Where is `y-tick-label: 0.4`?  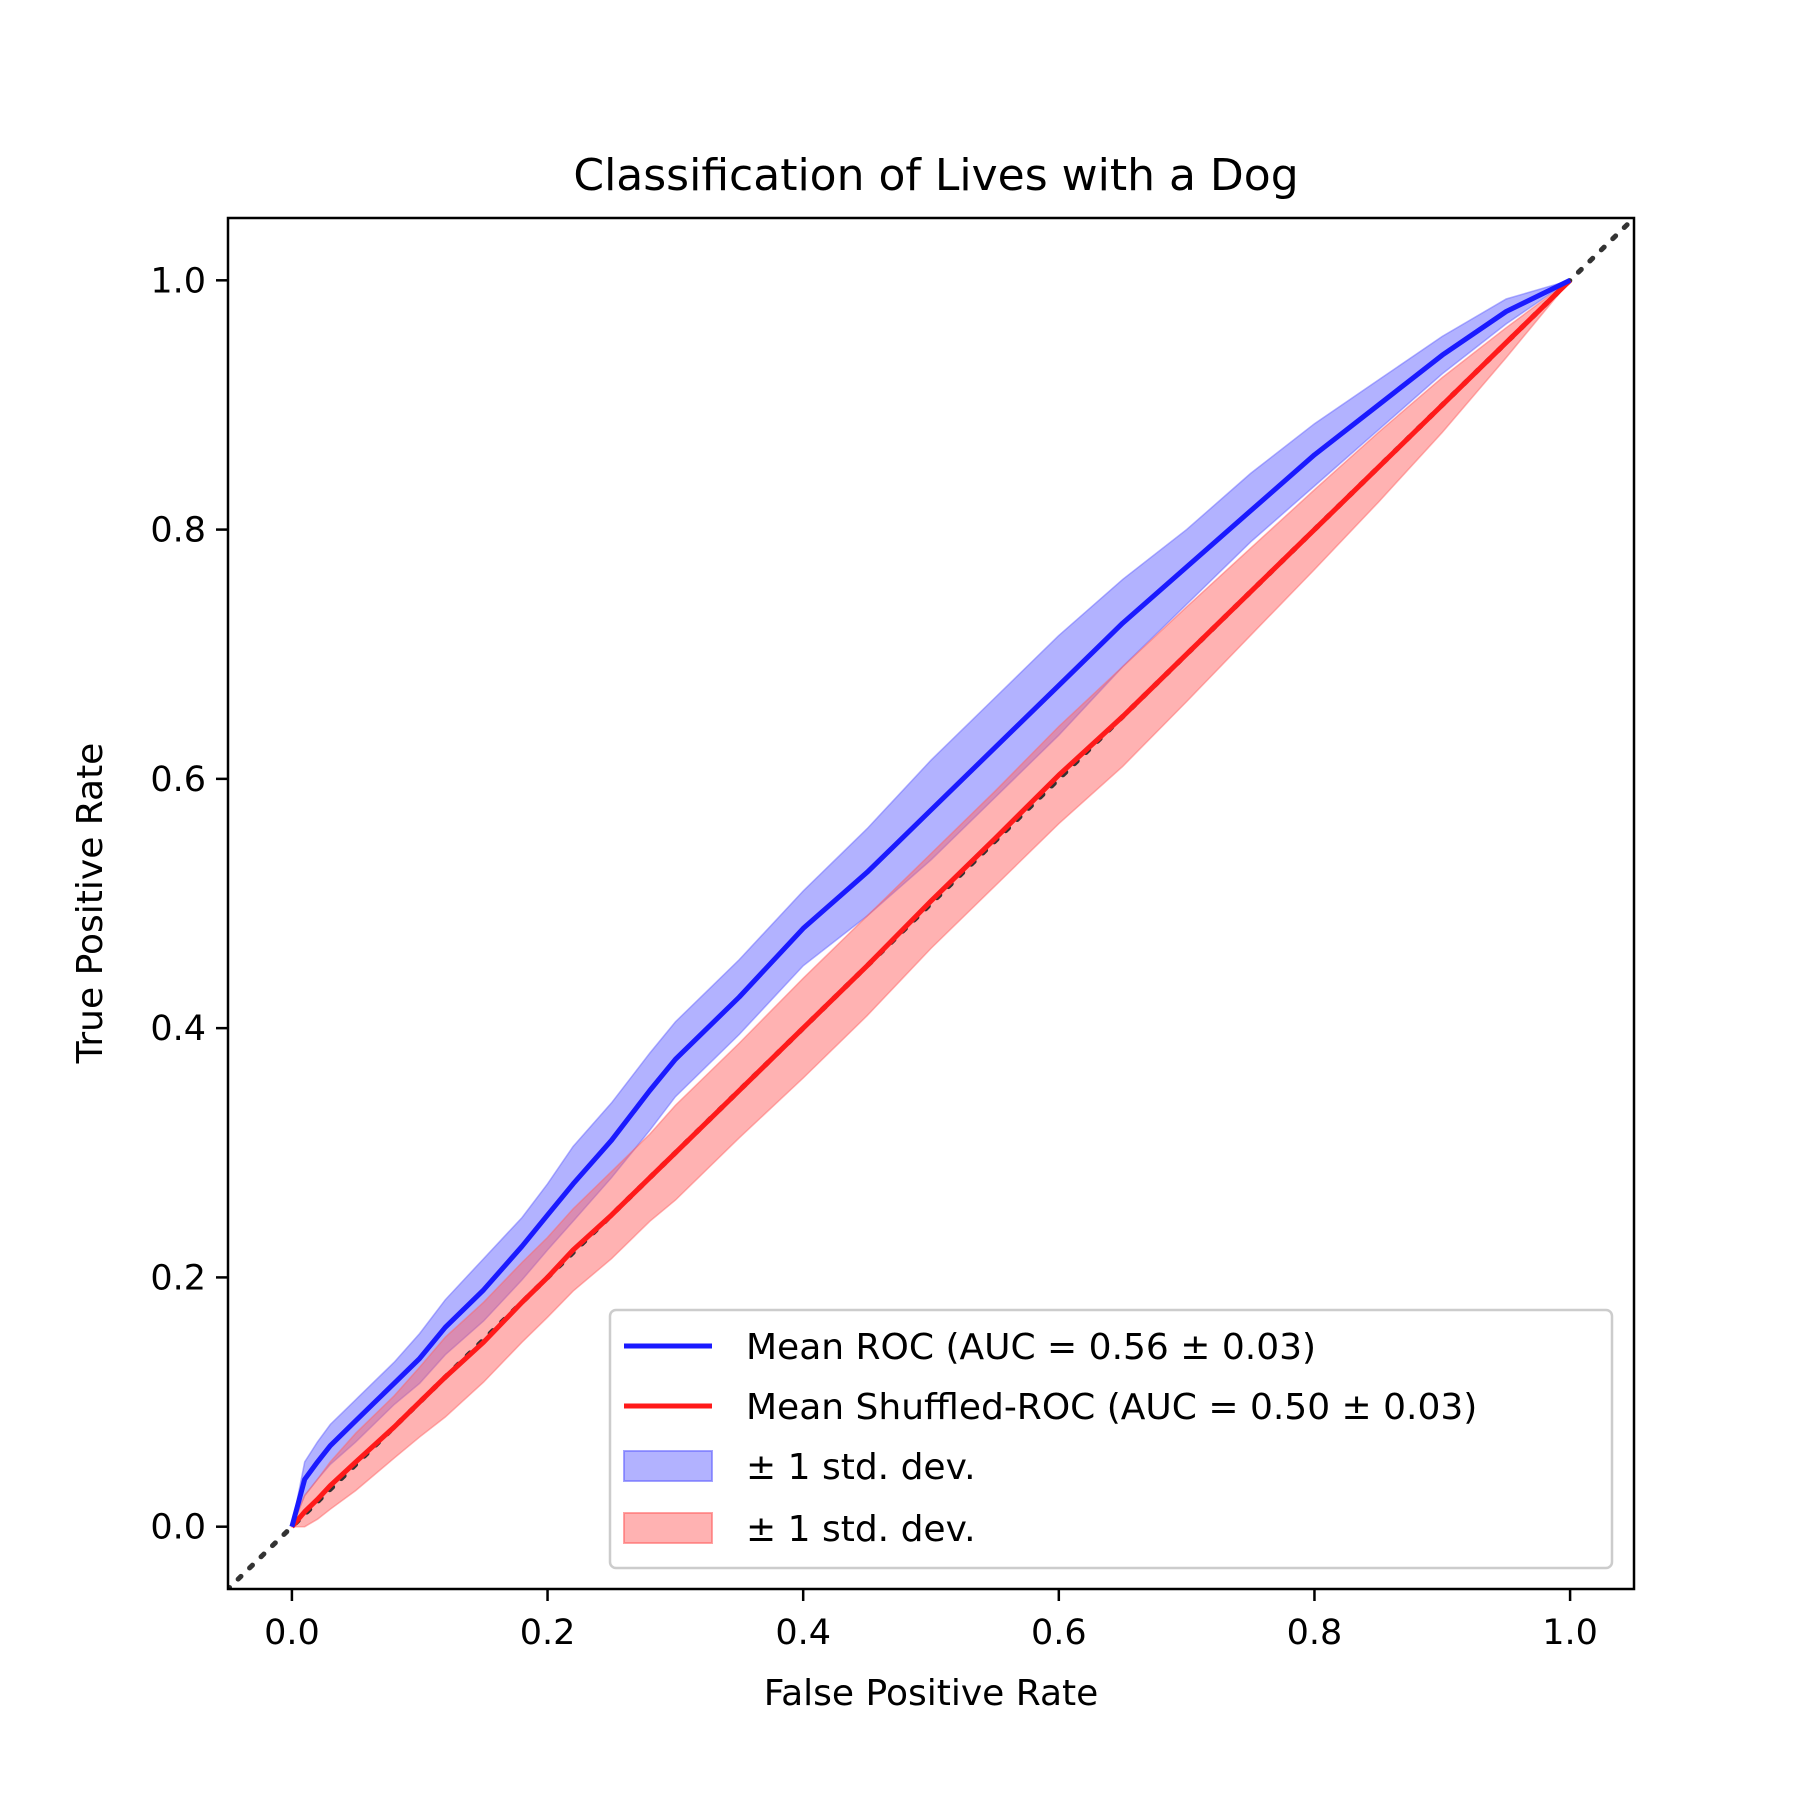
y-tick-label: 0.4 is located at coordinates (178, 1029).